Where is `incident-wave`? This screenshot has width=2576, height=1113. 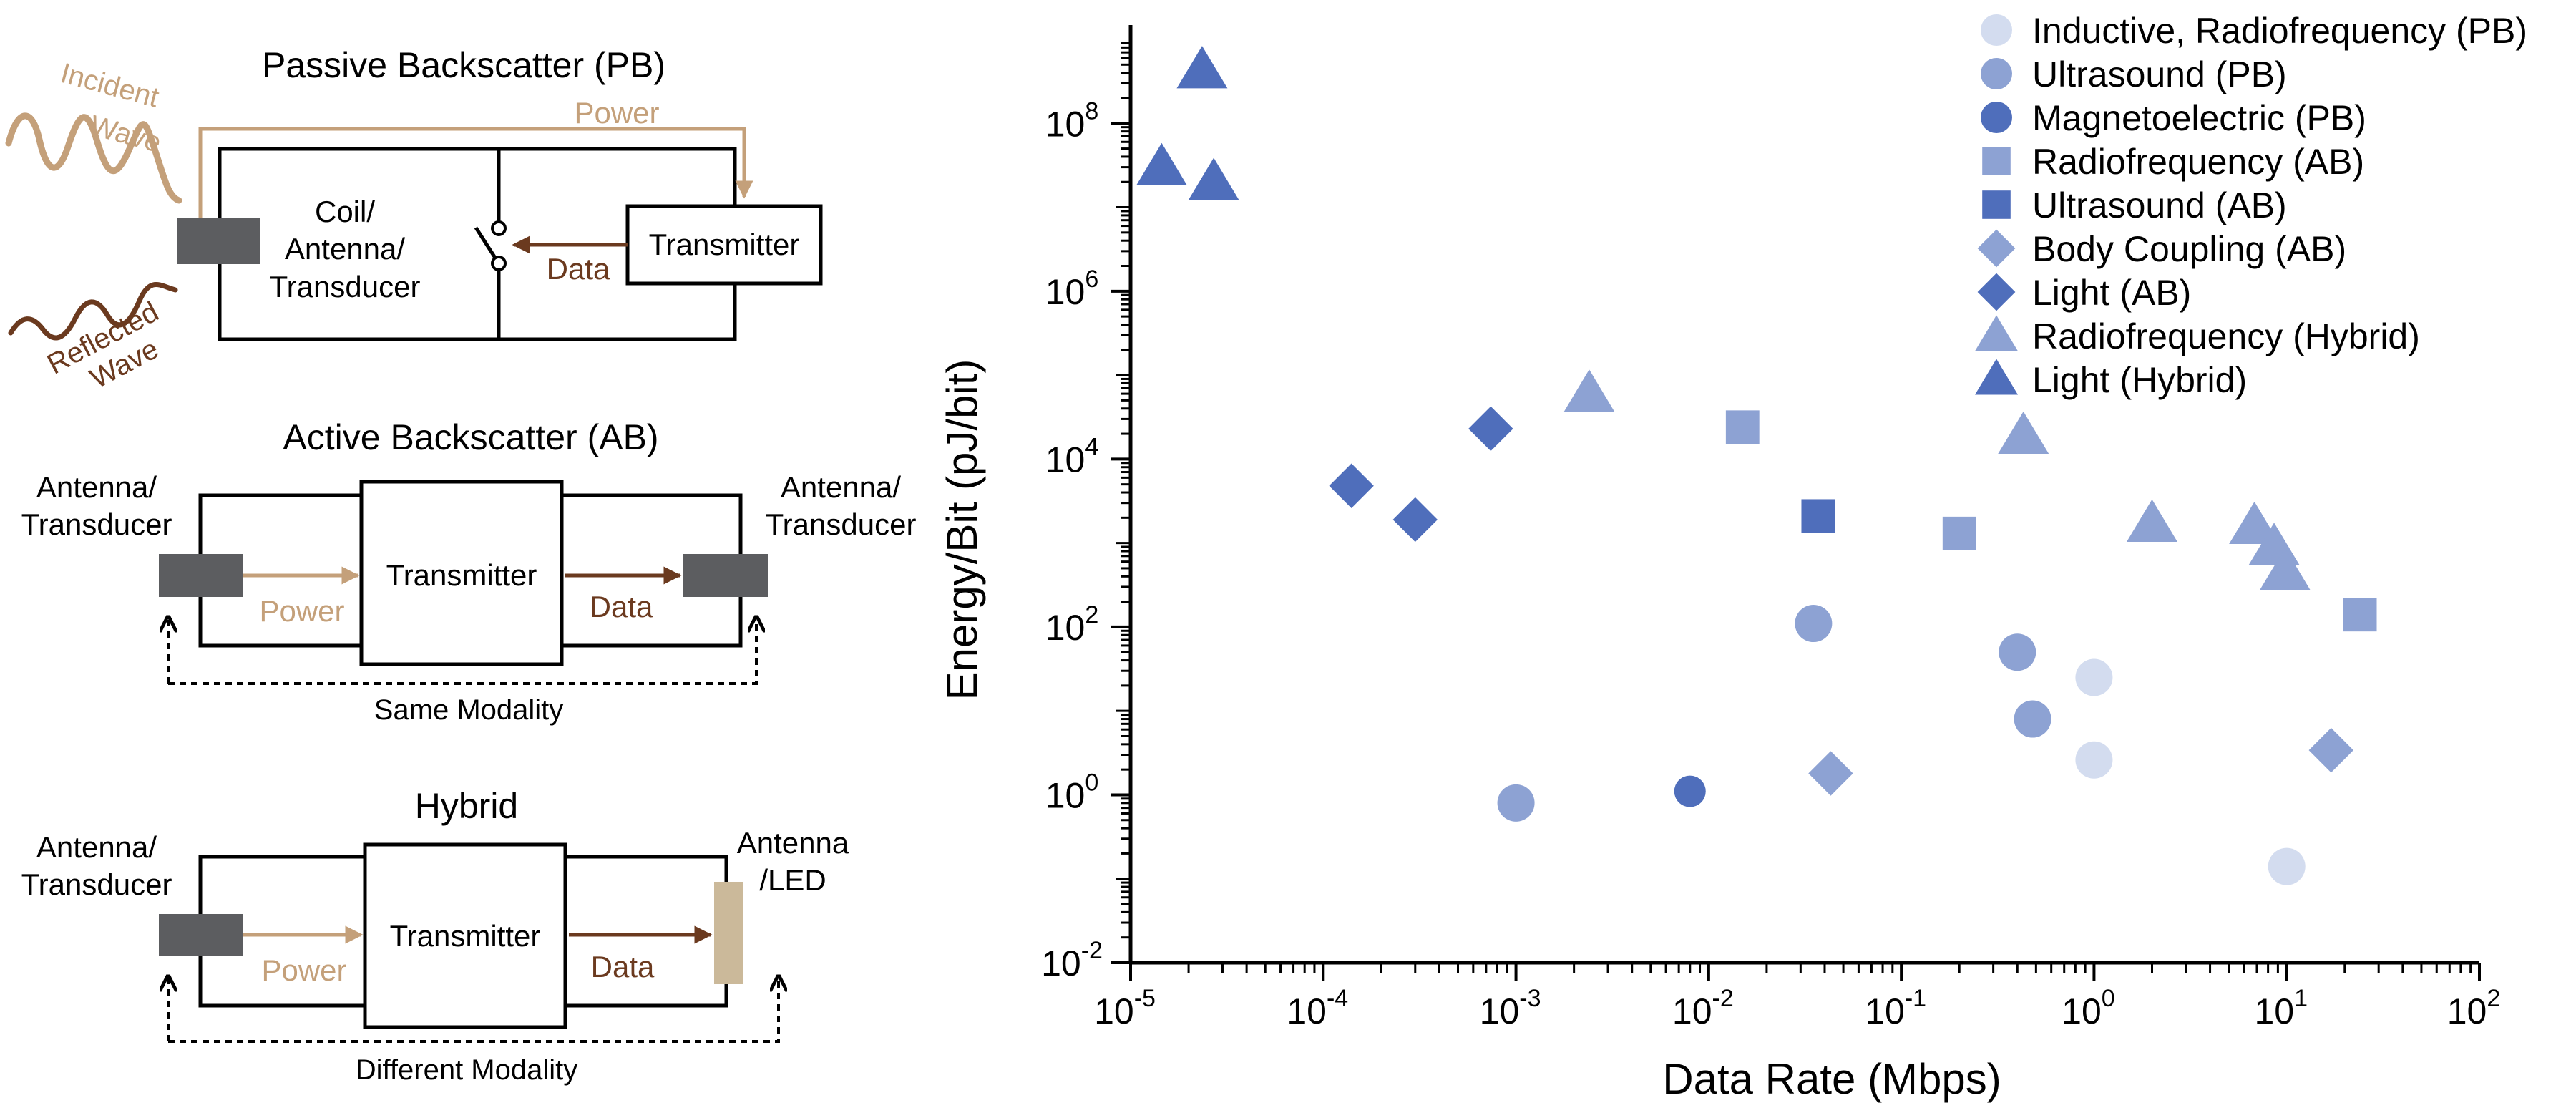
incident-wave is located at coordinates (93, 158).